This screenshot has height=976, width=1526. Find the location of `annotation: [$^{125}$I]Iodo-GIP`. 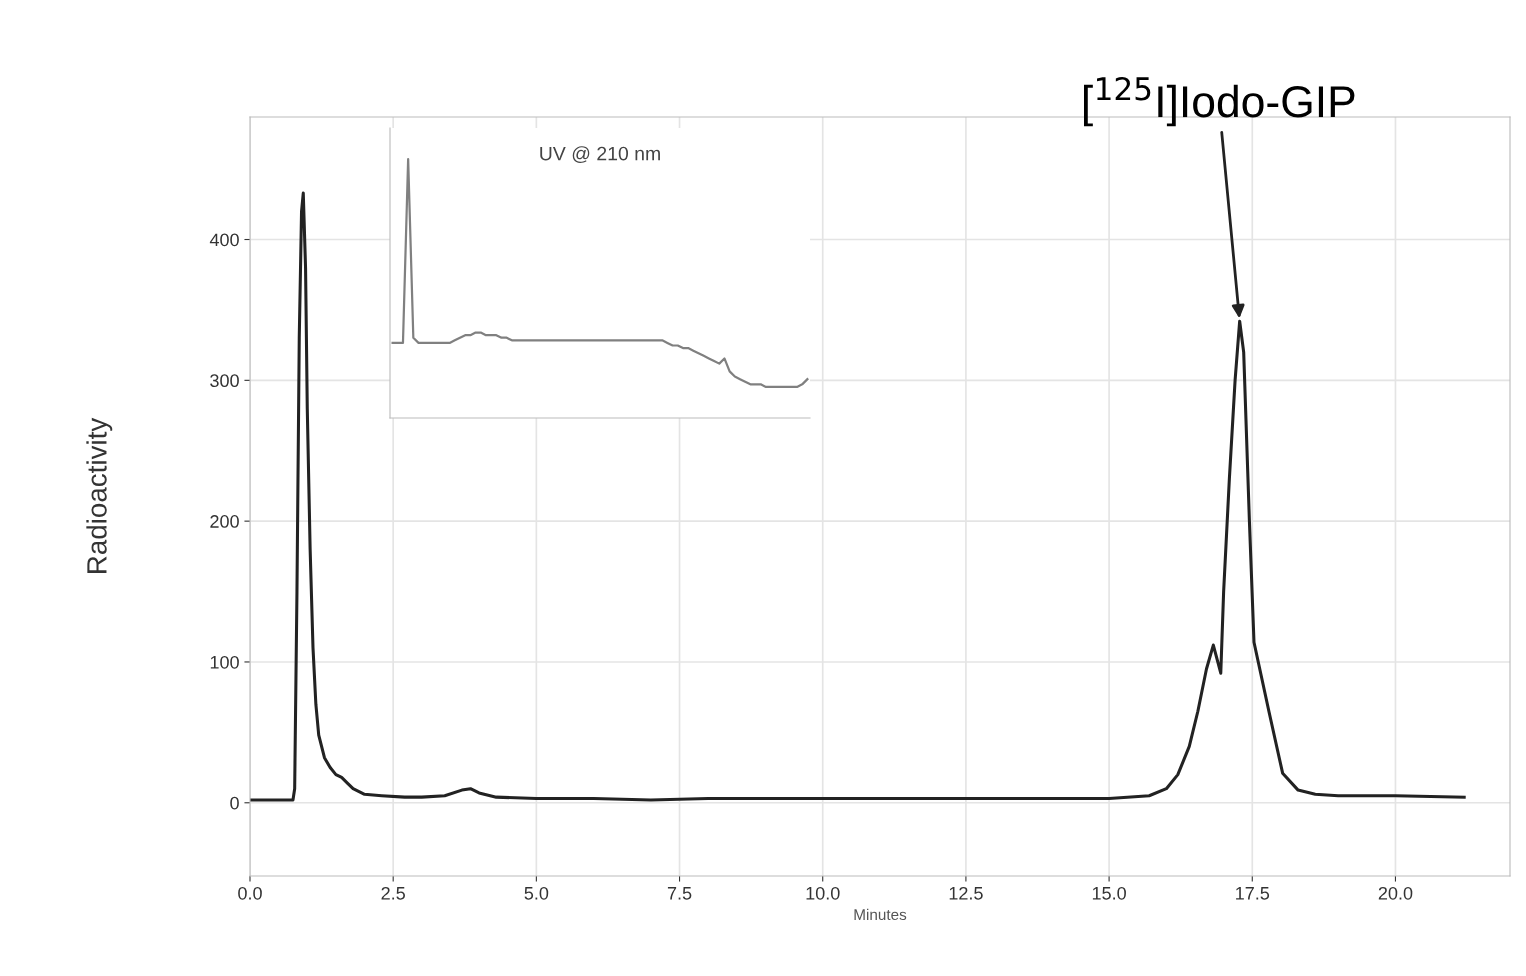

annotation: [$^{125}$I]Iodo-GIP is located at coordinates (1219, 101).